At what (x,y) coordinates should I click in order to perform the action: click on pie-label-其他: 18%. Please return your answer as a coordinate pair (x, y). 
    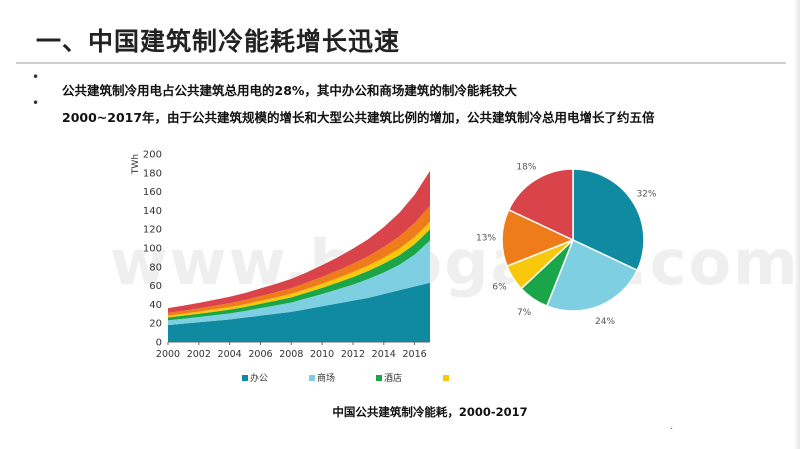
    Looking at the image, I should click on (526, 168).